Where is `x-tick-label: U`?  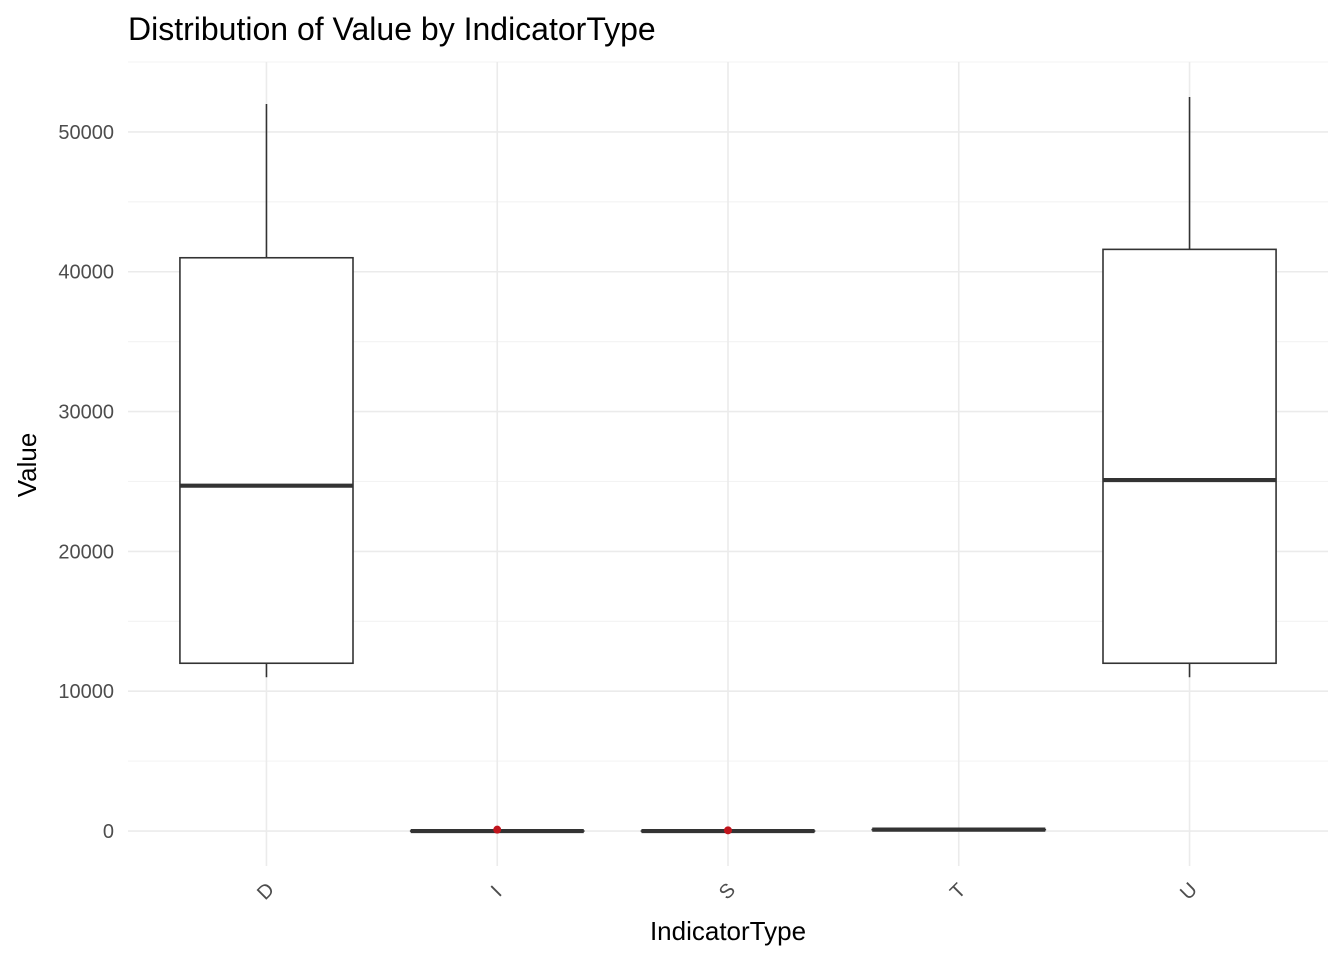
x-tick-label: U is located at coordinates (1189, 892).